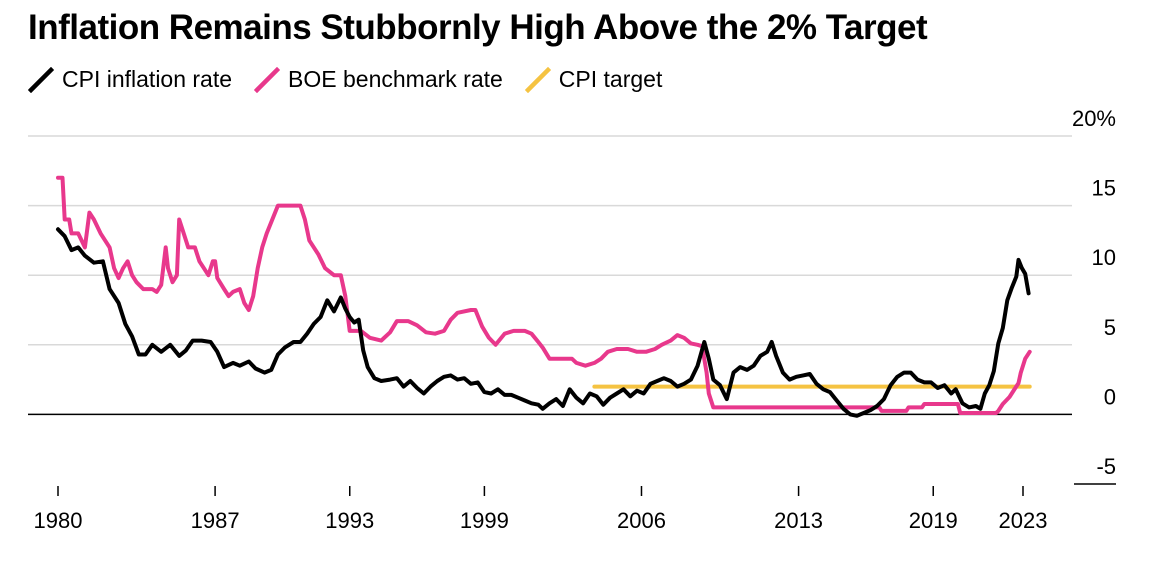  I want to click on x-tick-label-2013: 2013, so click(798, 520).